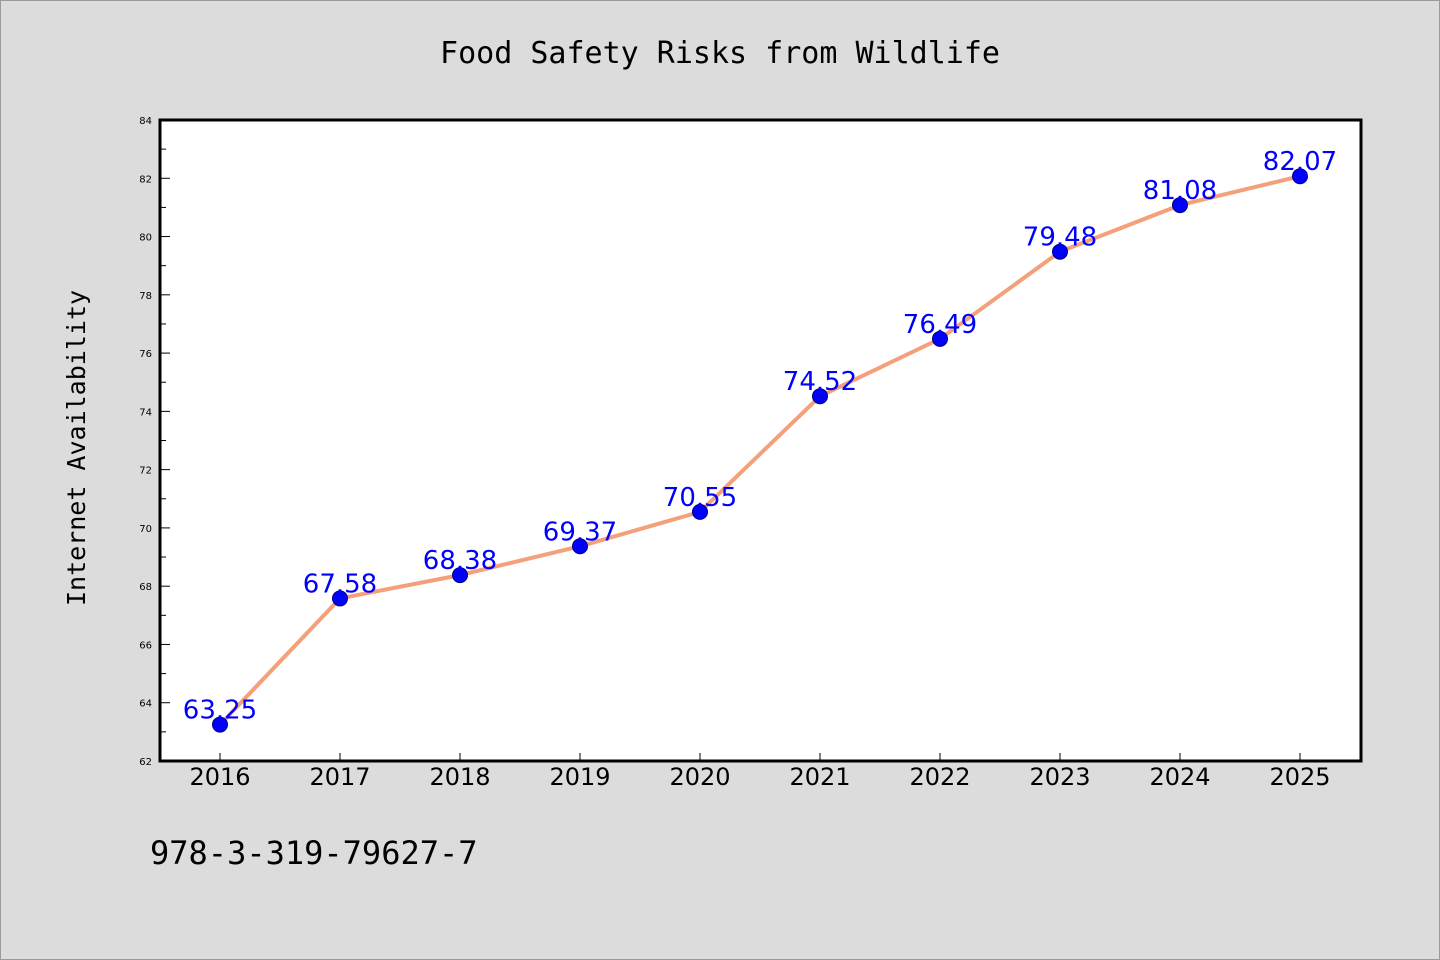 This screenshot has width=1440, height=960. I want to click on x-tick-label: 2021, so click(819, 777).